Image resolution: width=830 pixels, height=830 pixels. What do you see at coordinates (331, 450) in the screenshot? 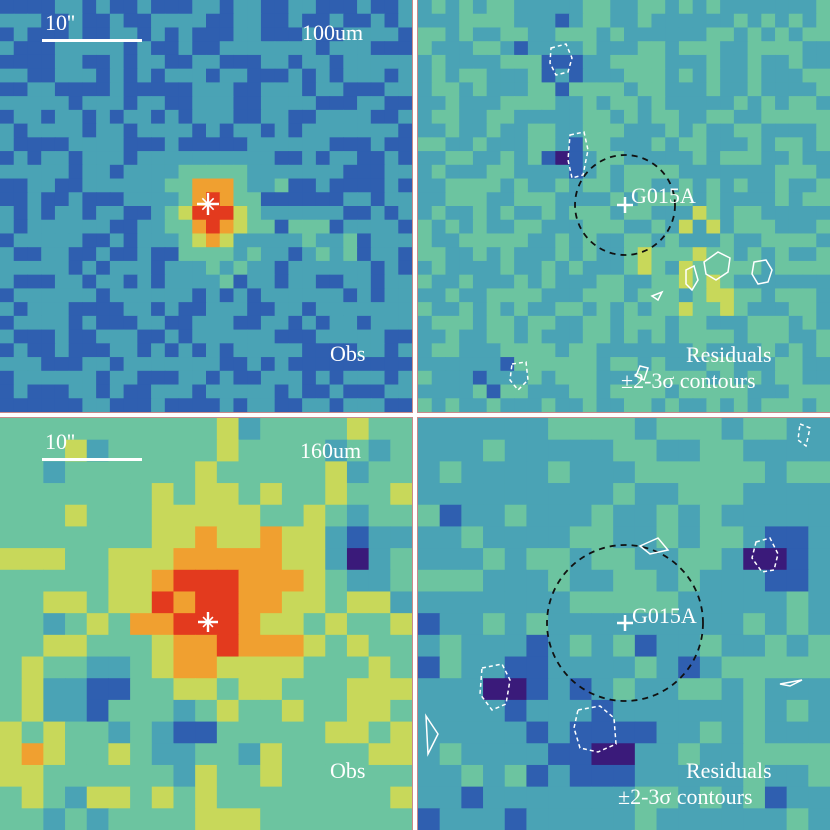
I see `band-label: 160um` at bounding box center [331, 450].